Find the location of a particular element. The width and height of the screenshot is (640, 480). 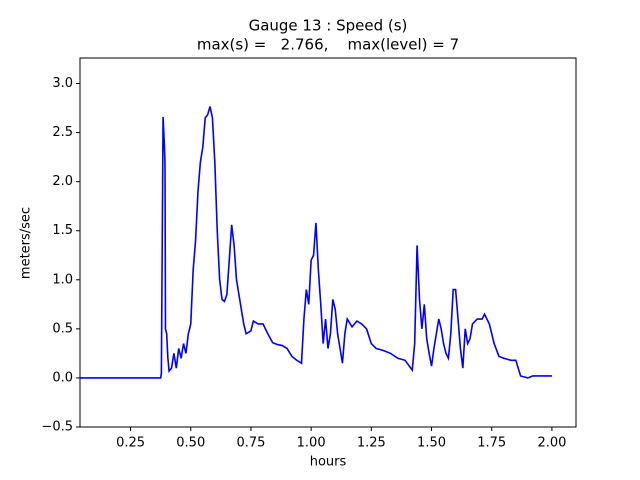

y-tick-label: −0.5 is located at coordinates (57, 427).